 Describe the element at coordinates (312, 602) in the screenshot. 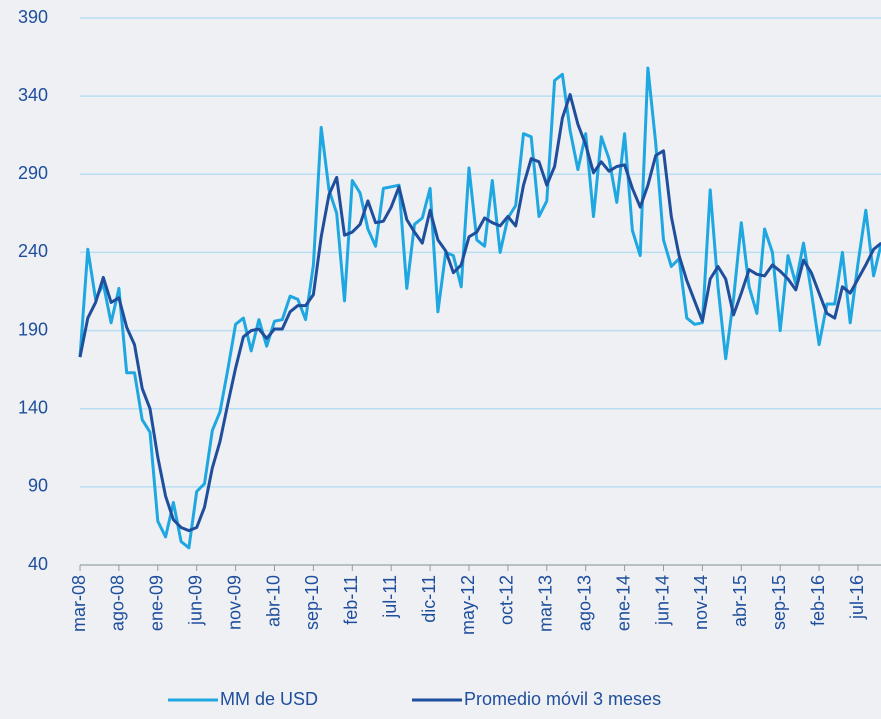

I see `x-tick-label: sep-10` at that location.